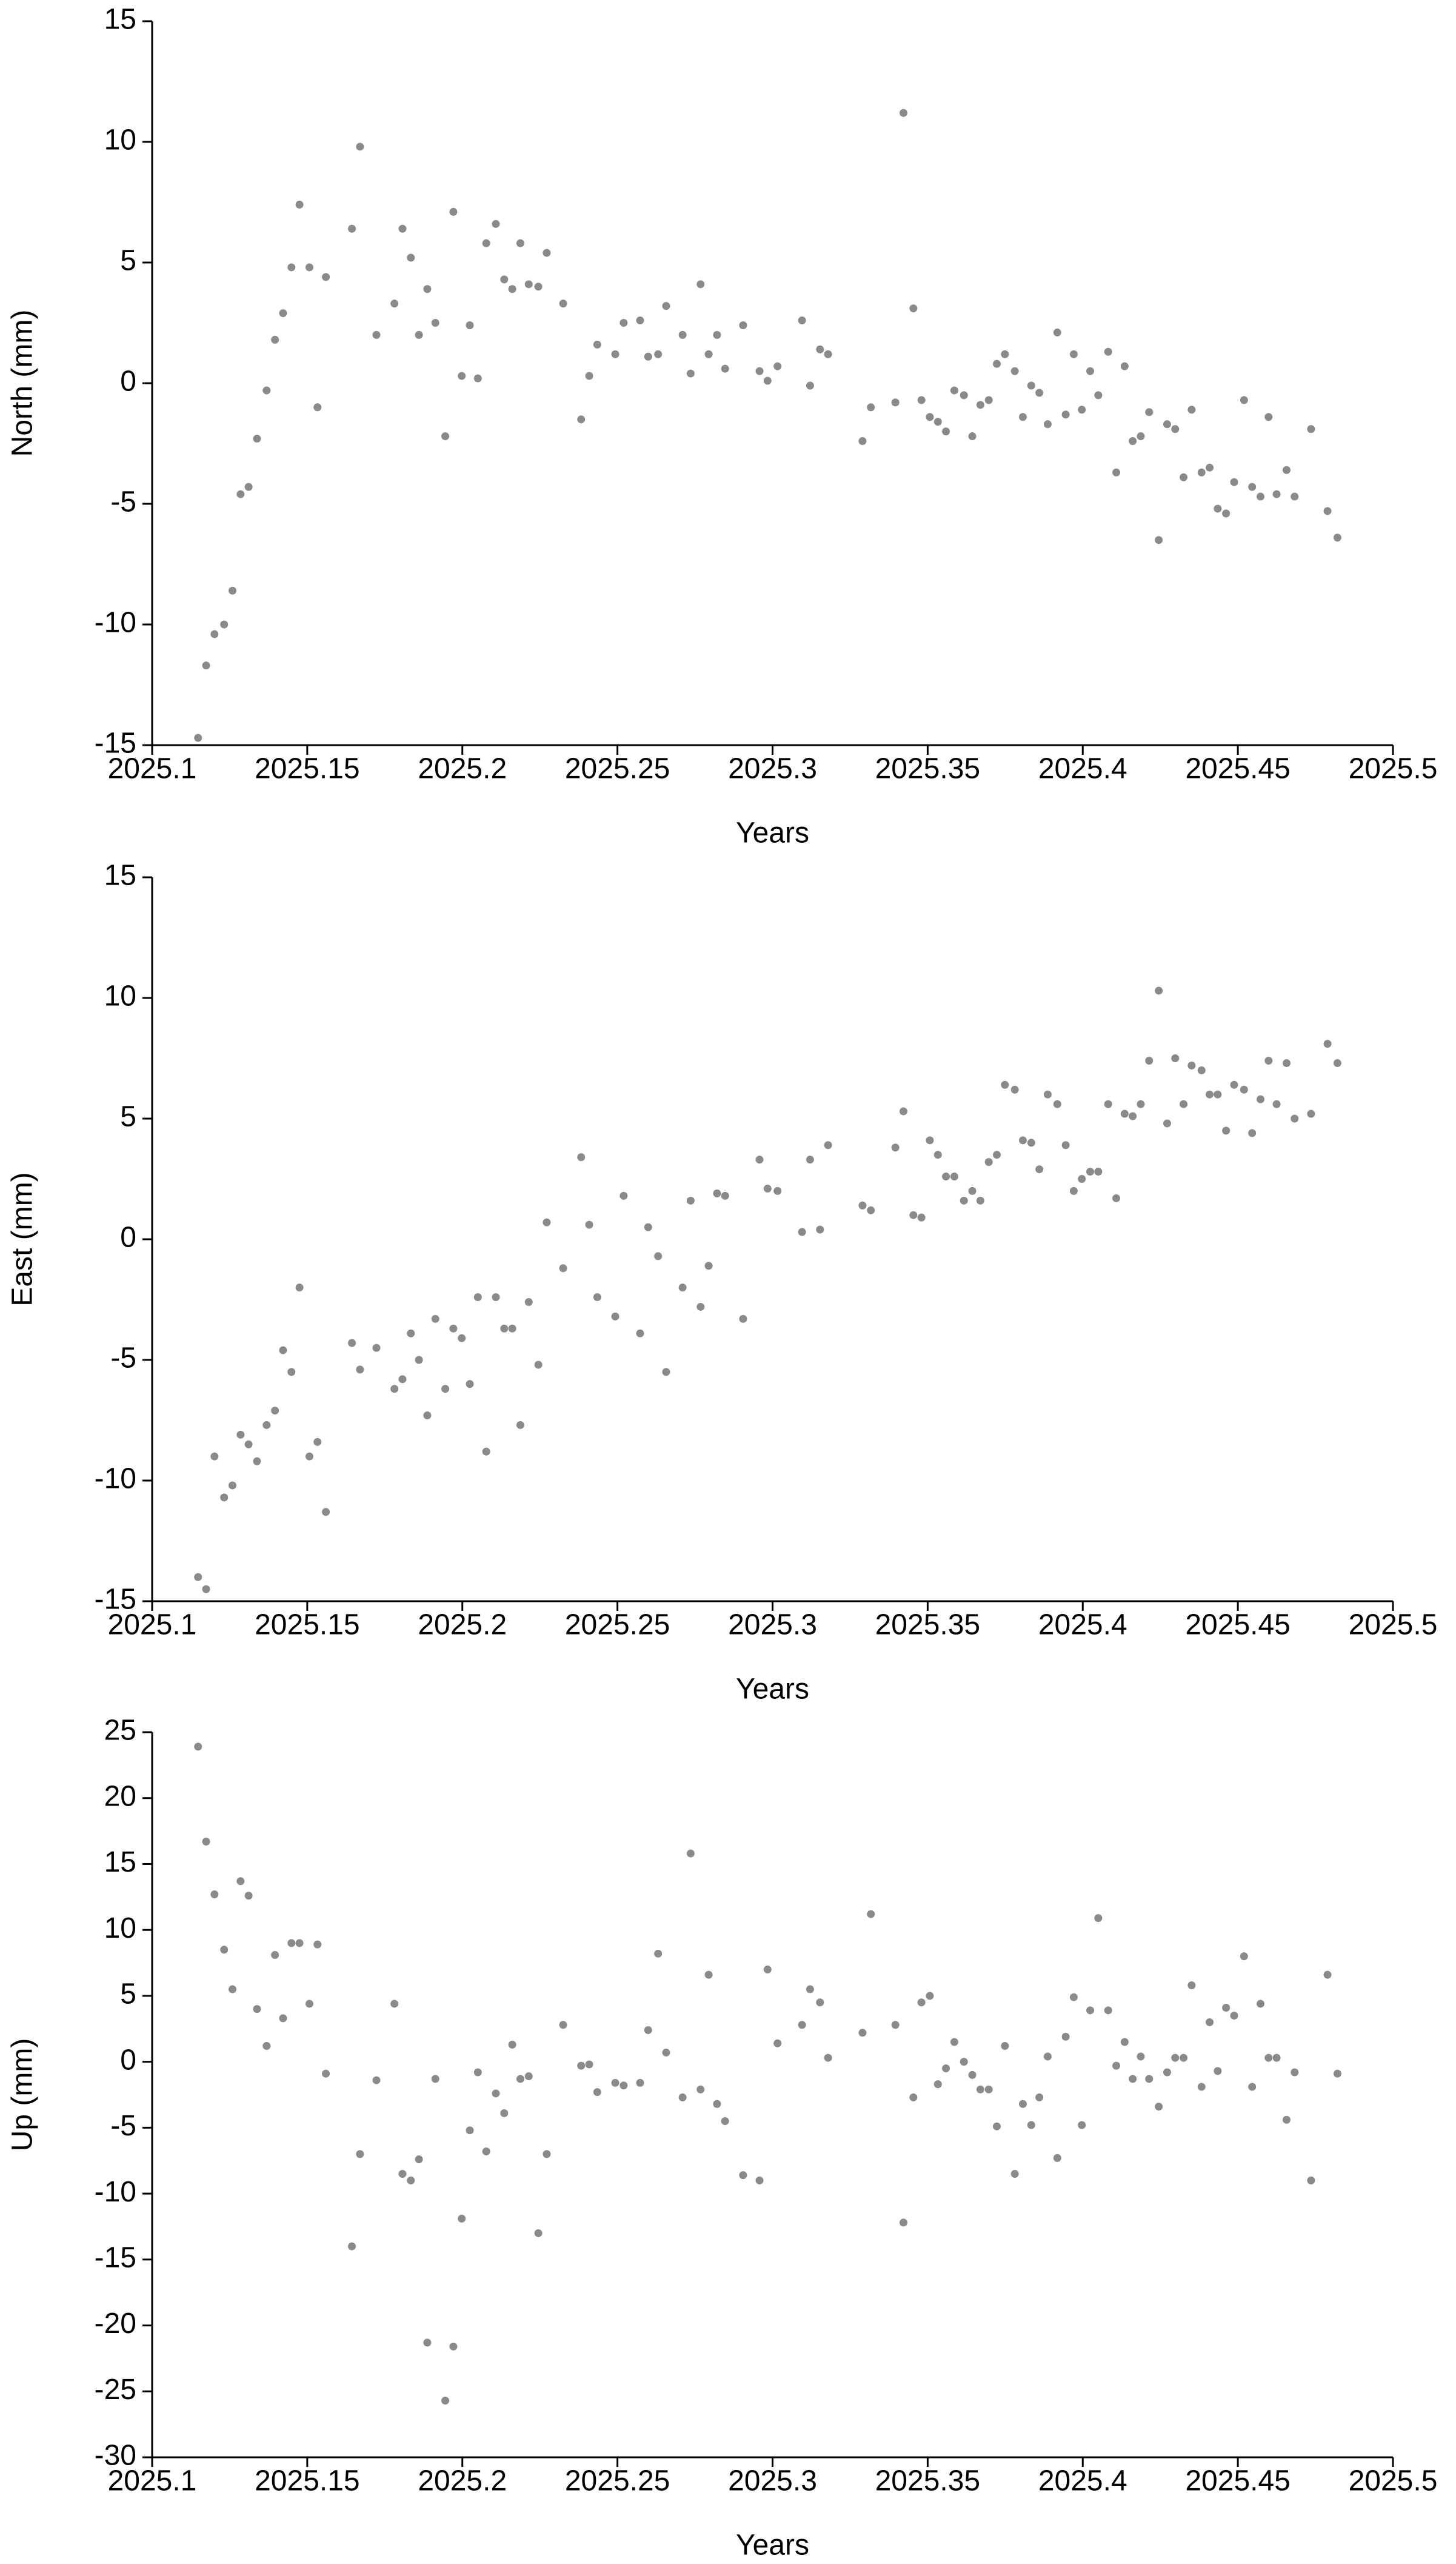 The width and height of the screenshot is (1456, 2564). What do you see at coordinates (123, 1358) in the screenshot?
I see `y-tick-label: -5` at bounding box center [123, 1358].